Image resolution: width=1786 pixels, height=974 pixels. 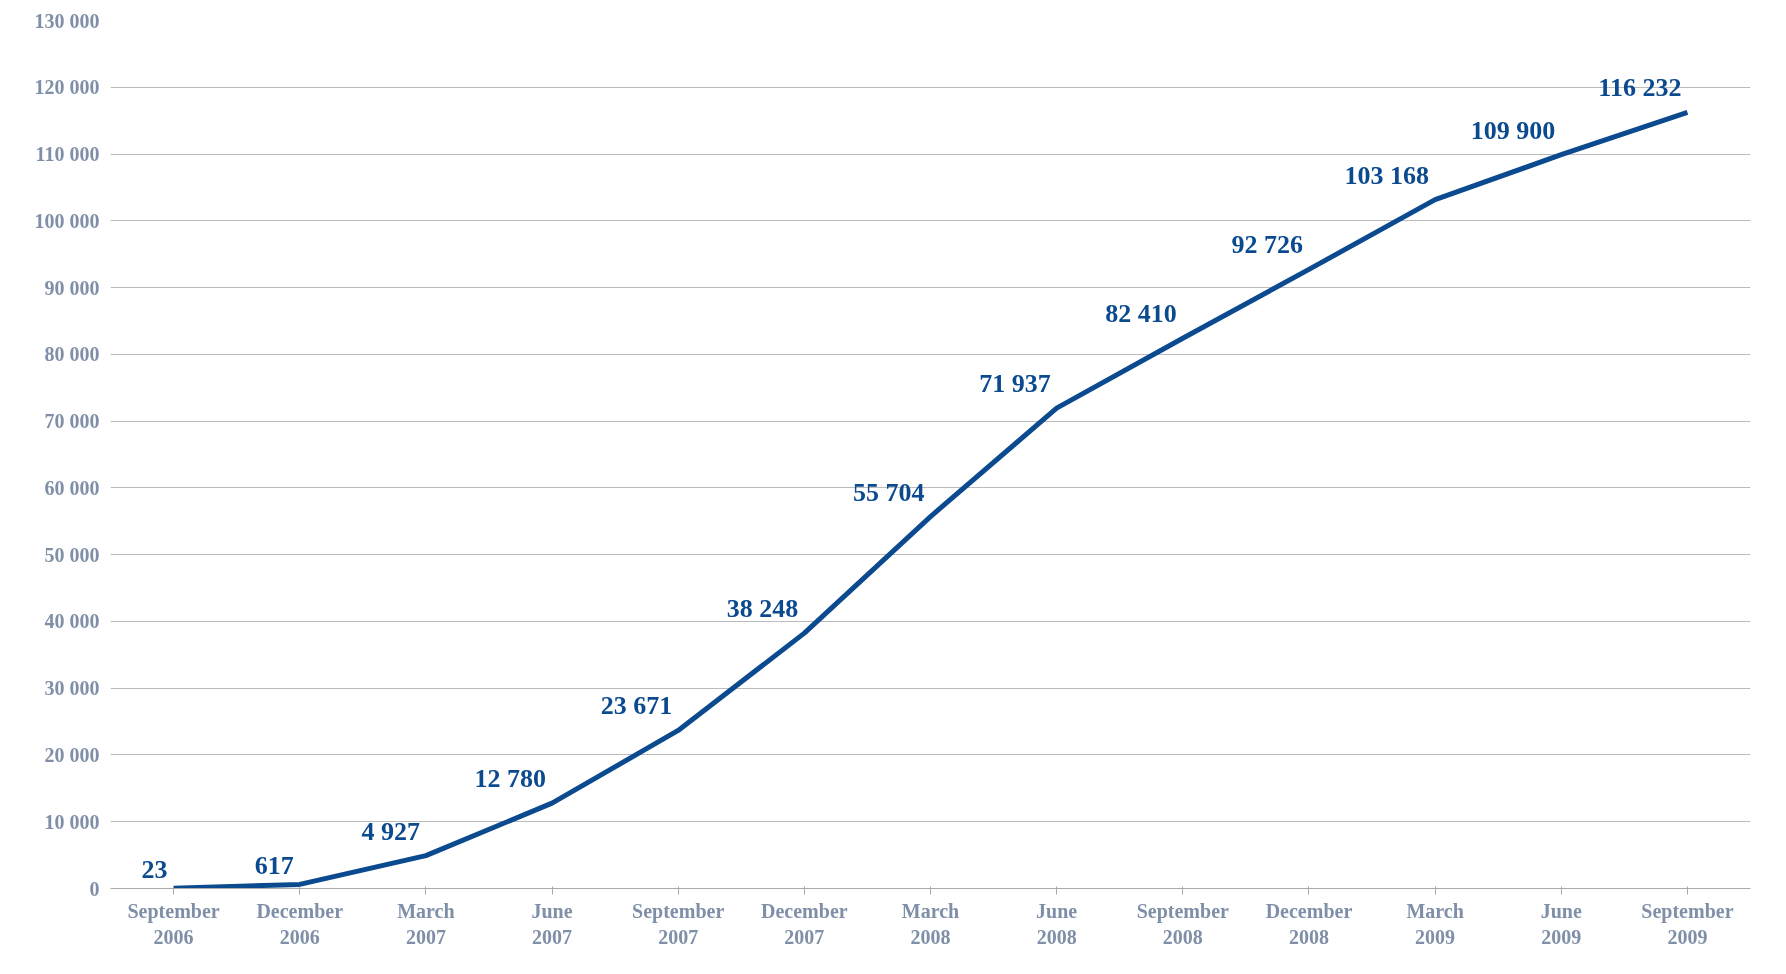 What do you see at coordinates (930, 923) in the screenshot?
I see `x-tick-label: March 2008` at bounding box center [930, 923].